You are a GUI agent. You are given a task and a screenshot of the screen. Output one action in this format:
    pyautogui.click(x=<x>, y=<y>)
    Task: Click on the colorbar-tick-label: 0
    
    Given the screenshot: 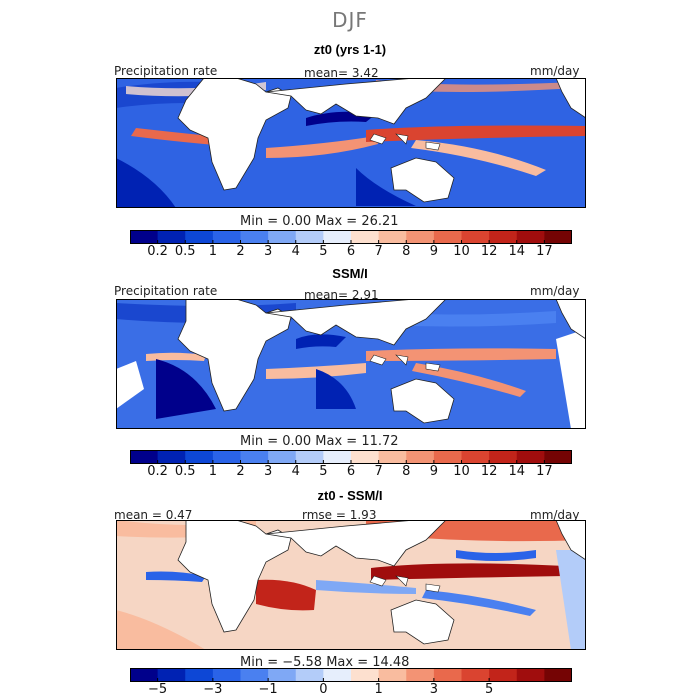 What is the action you would take?
    pyautogui.click(x=323, y=689)
    